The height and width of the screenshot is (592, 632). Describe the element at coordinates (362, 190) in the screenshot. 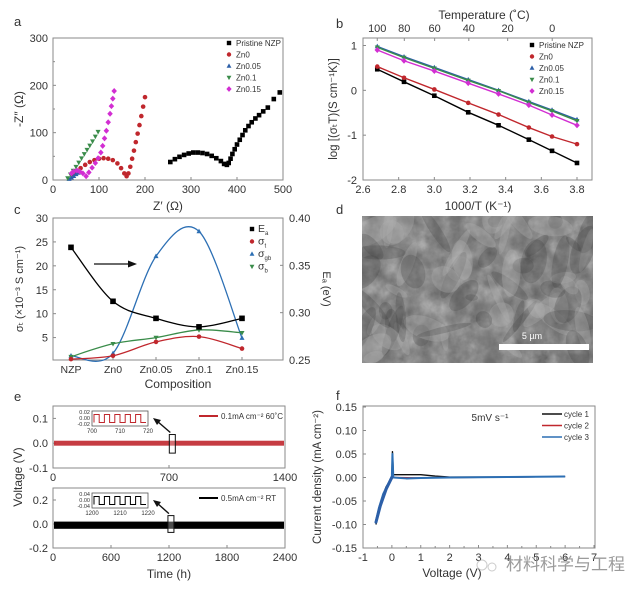

I see `x-tick-label: 2.6` at that location.